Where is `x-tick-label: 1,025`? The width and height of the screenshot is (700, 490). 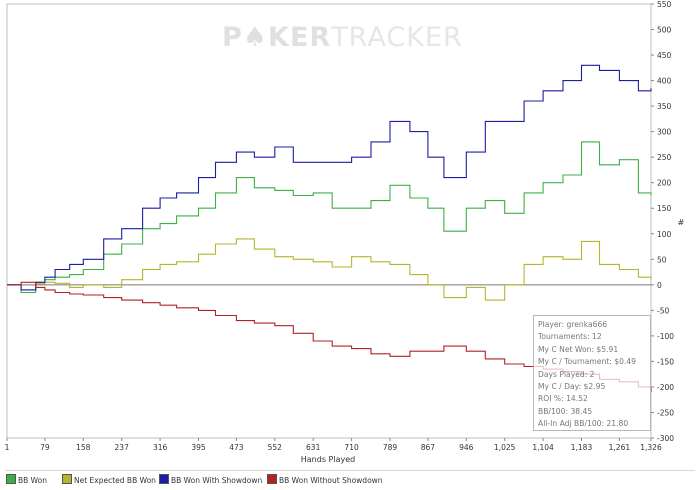 x-tick-label: 1,025 is located at coordinates (505, 447).